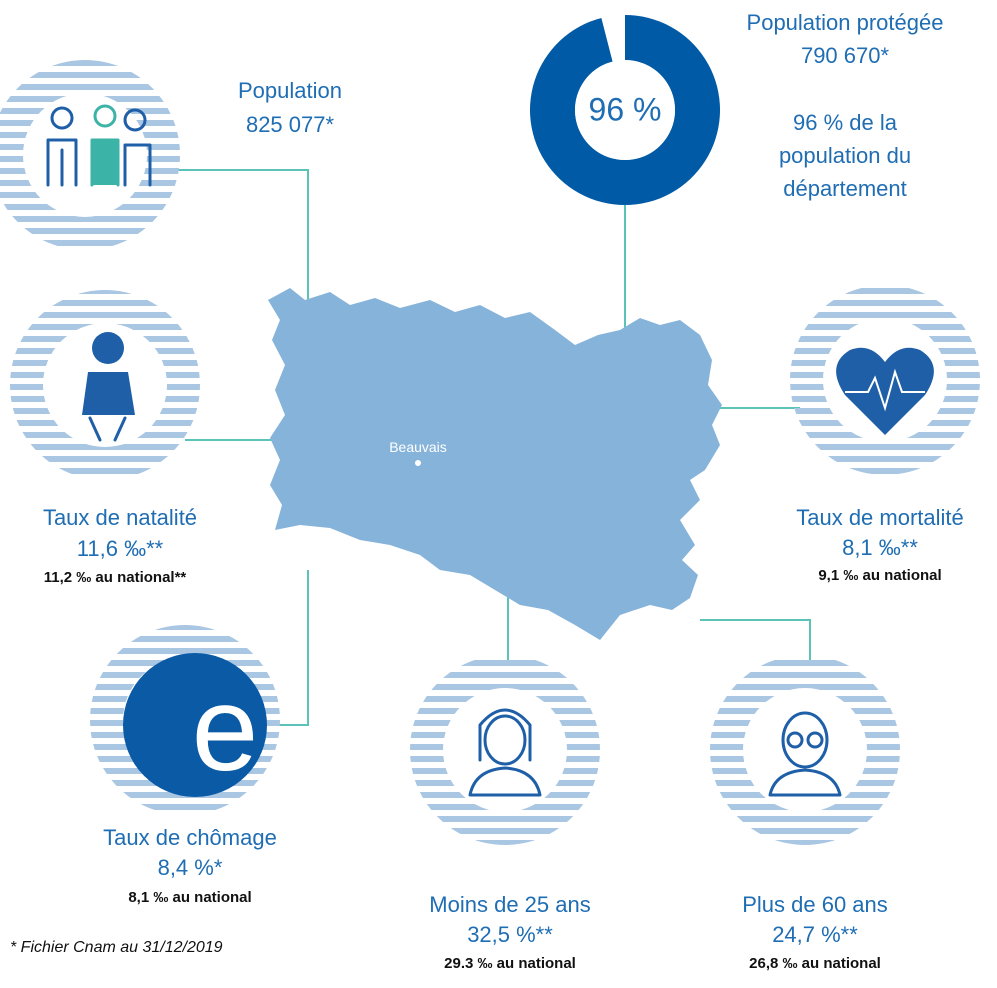 This screenshot has height=988, width=997. I want to click on stat-title: Taux de mortalité, so click(880, 517).